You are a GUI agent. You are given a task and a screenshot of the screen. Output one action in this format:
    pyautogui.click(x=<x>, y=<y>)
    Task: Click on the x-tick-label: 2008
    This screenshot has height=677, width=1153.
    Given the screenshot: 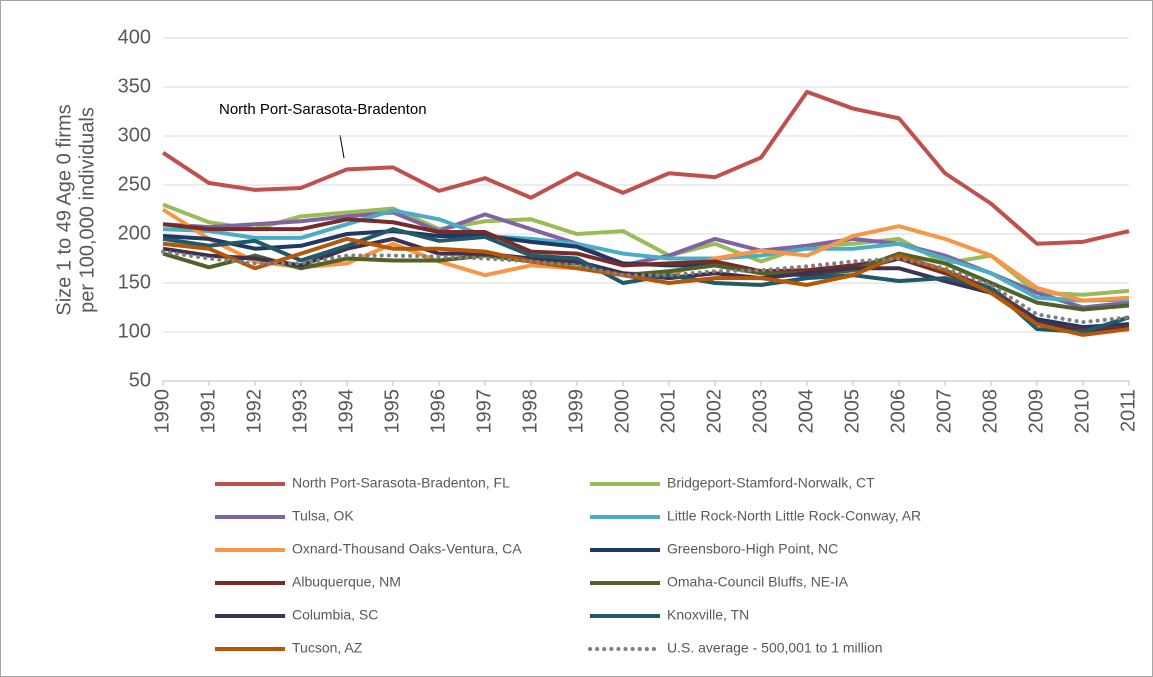 What is the action you would take?
    pyautogui.click(x=990, y=411)
    